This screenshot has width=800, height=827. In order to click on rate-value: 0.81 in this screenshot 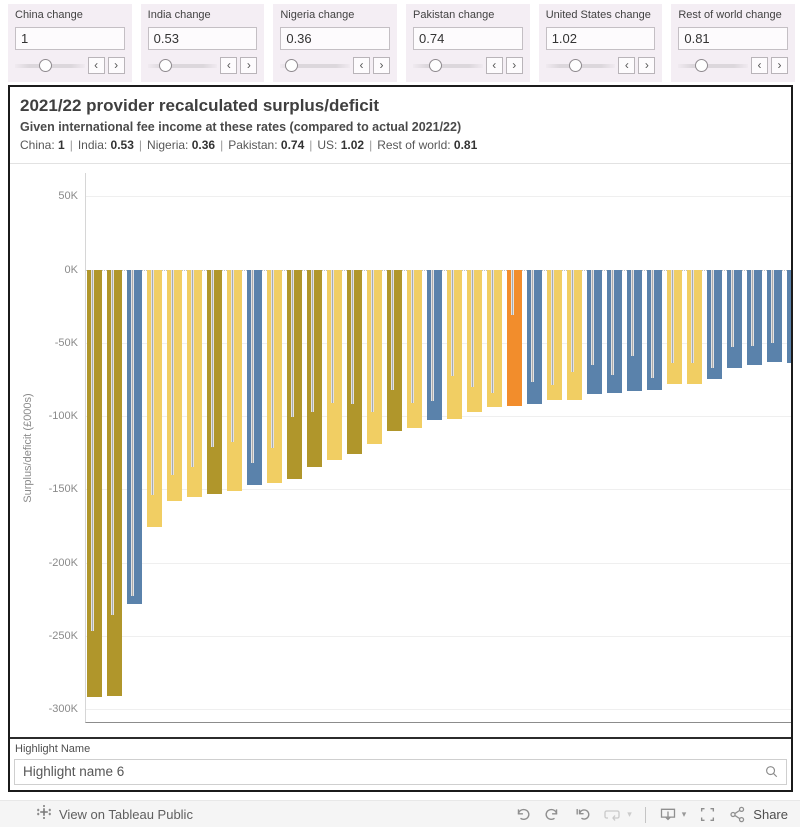, I will do `click(465, 145)`.